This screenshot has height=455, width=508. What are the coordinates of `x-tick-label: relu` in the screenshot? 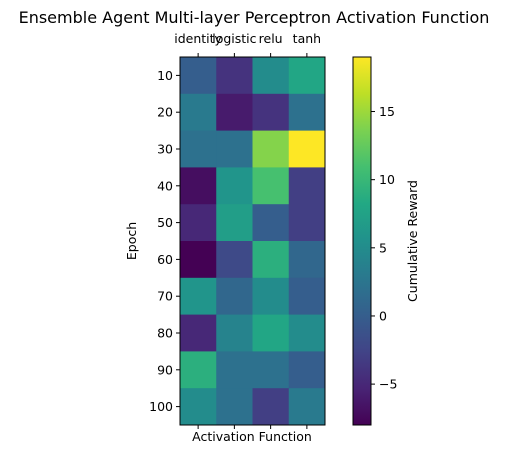 It's located at (271, 38).